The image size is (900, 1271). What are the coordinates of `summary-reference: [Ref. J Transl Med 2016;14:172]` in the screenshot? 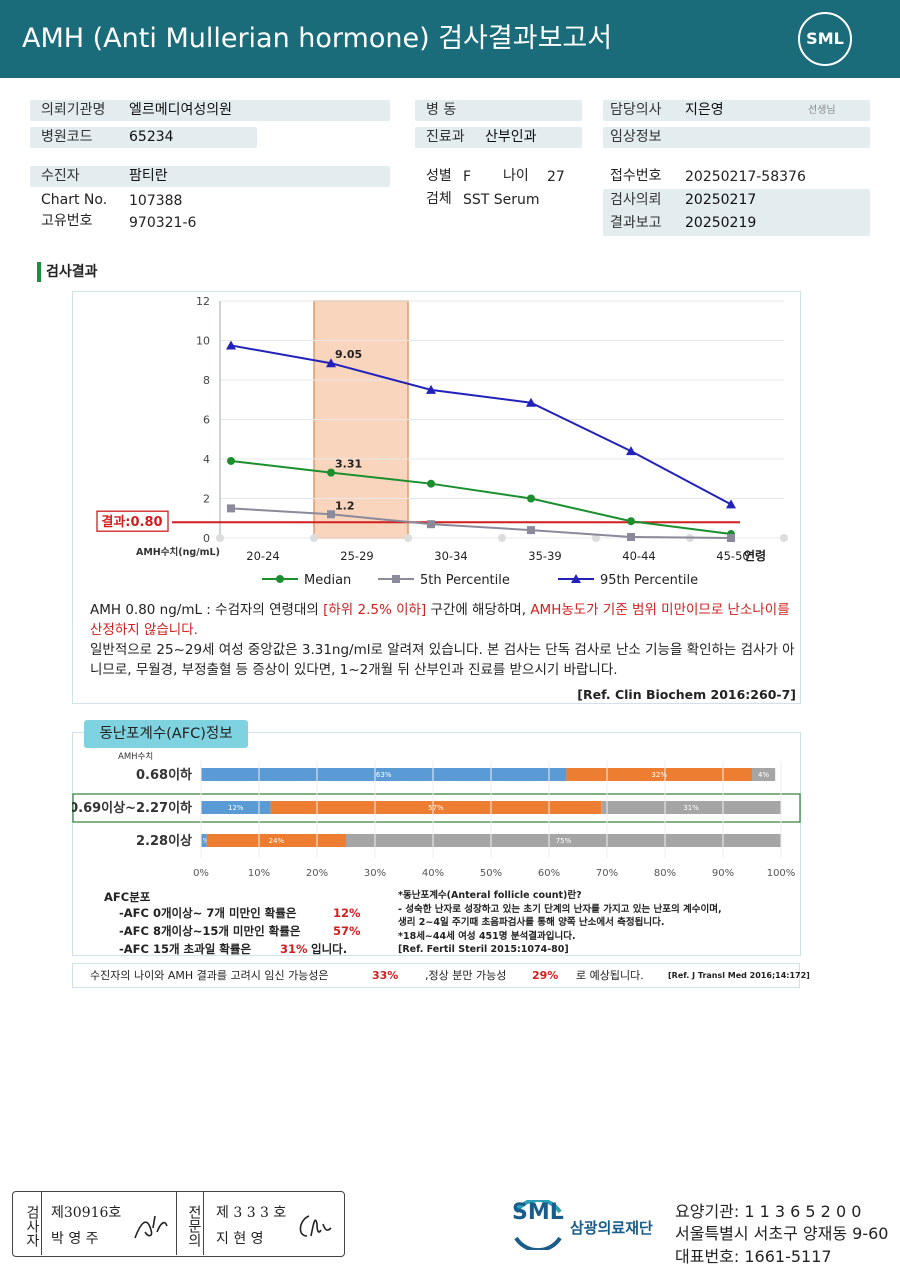 It's located at (739, 975).